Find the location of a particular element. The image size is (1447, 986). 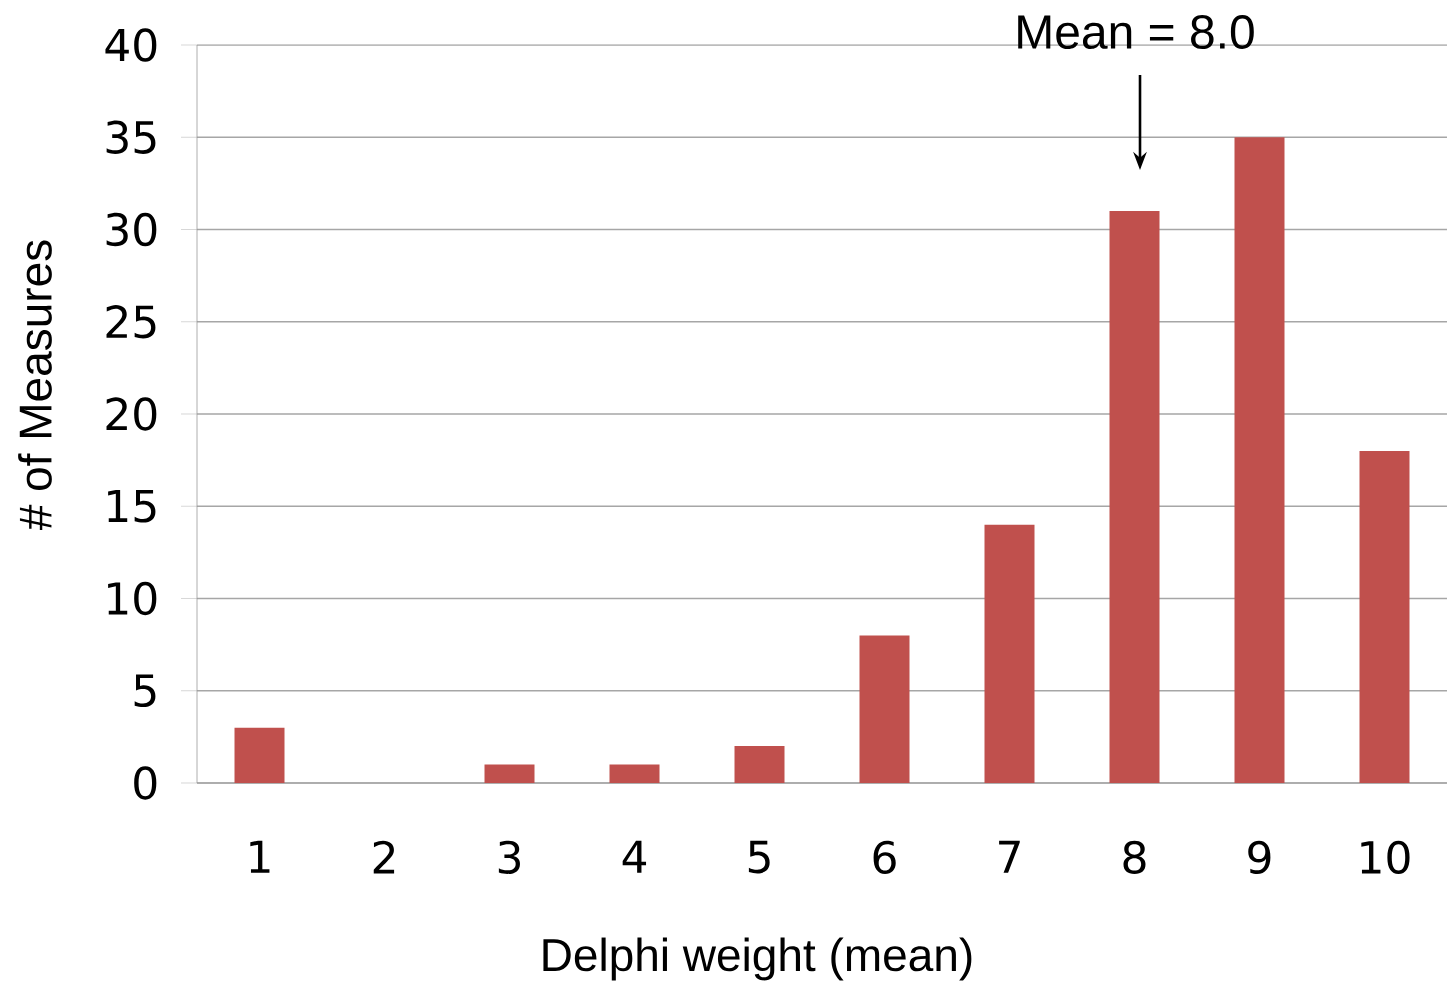

annotation: Mean = 8.0 is located at coordinates (1136, 32).